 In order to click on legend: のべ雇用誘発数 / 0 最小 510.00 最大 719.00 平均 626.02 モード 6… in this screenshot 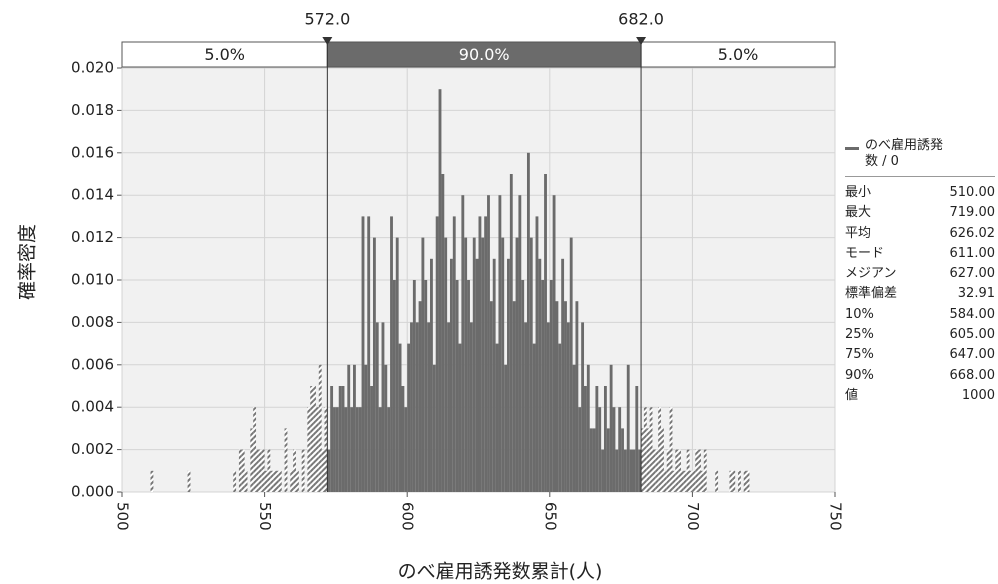, I will do `click(920, 272)`.